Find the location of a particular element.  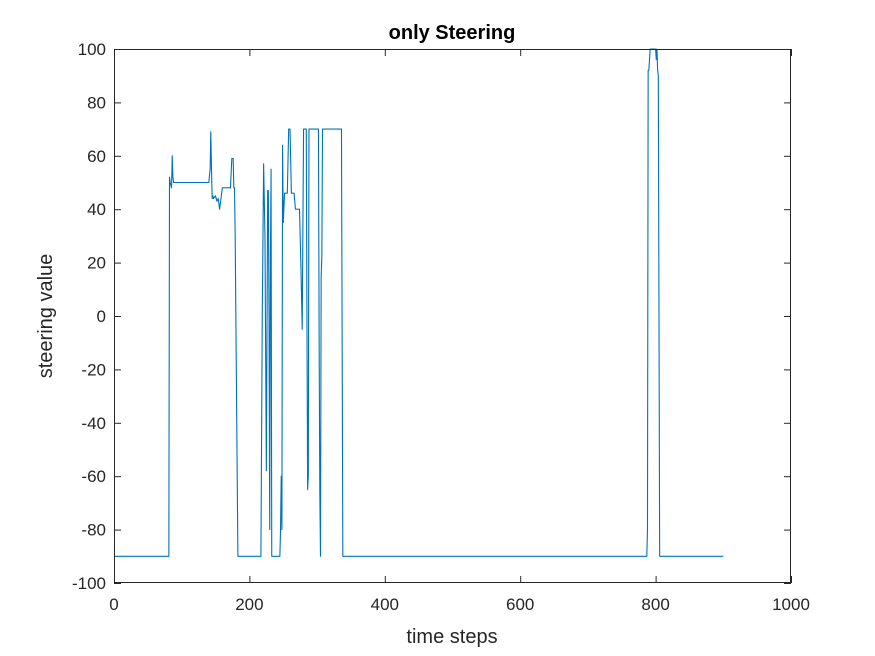

y-tick-label: -80 is located at coordinates (93, 530).